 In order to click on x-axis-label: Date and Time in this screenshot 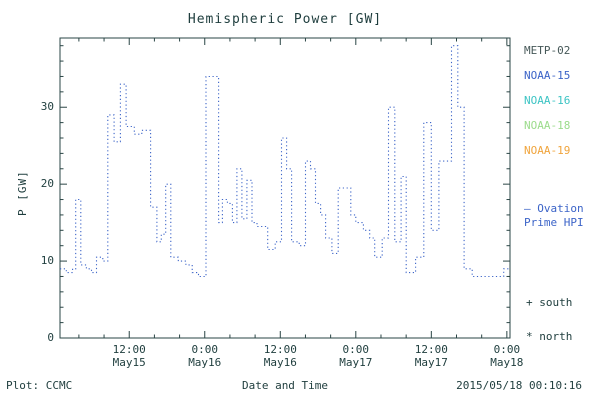, I will do `click(285, 385)`.